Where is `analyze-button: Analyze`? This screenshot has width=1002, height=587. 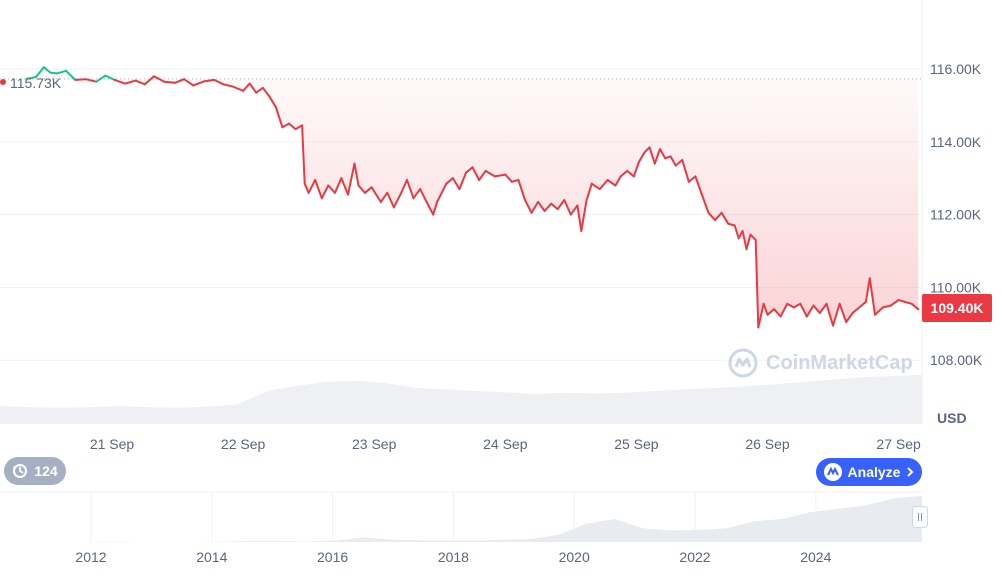 analyze-button: Analyze is located at coordinates (869, 472).